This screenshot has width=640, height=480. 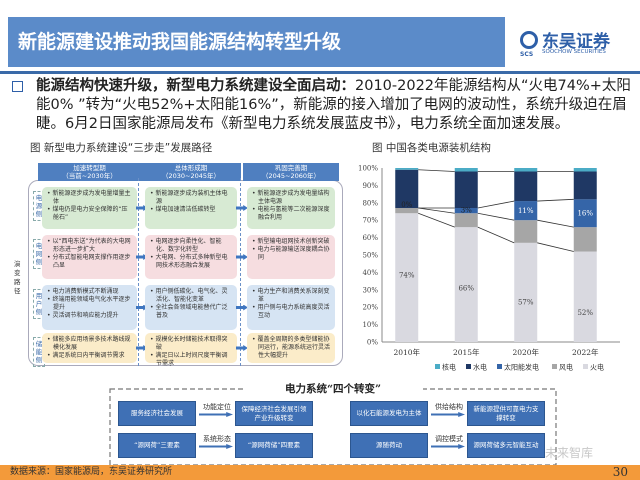 What do you see at coordinates (191, 307) in the screenshot?
I see `path-cell: • 用户侧低碳化、电气化、灵活化、智能化变革 • 全社会各领域电能替代广泛普及` at bounding box center [191, 307].